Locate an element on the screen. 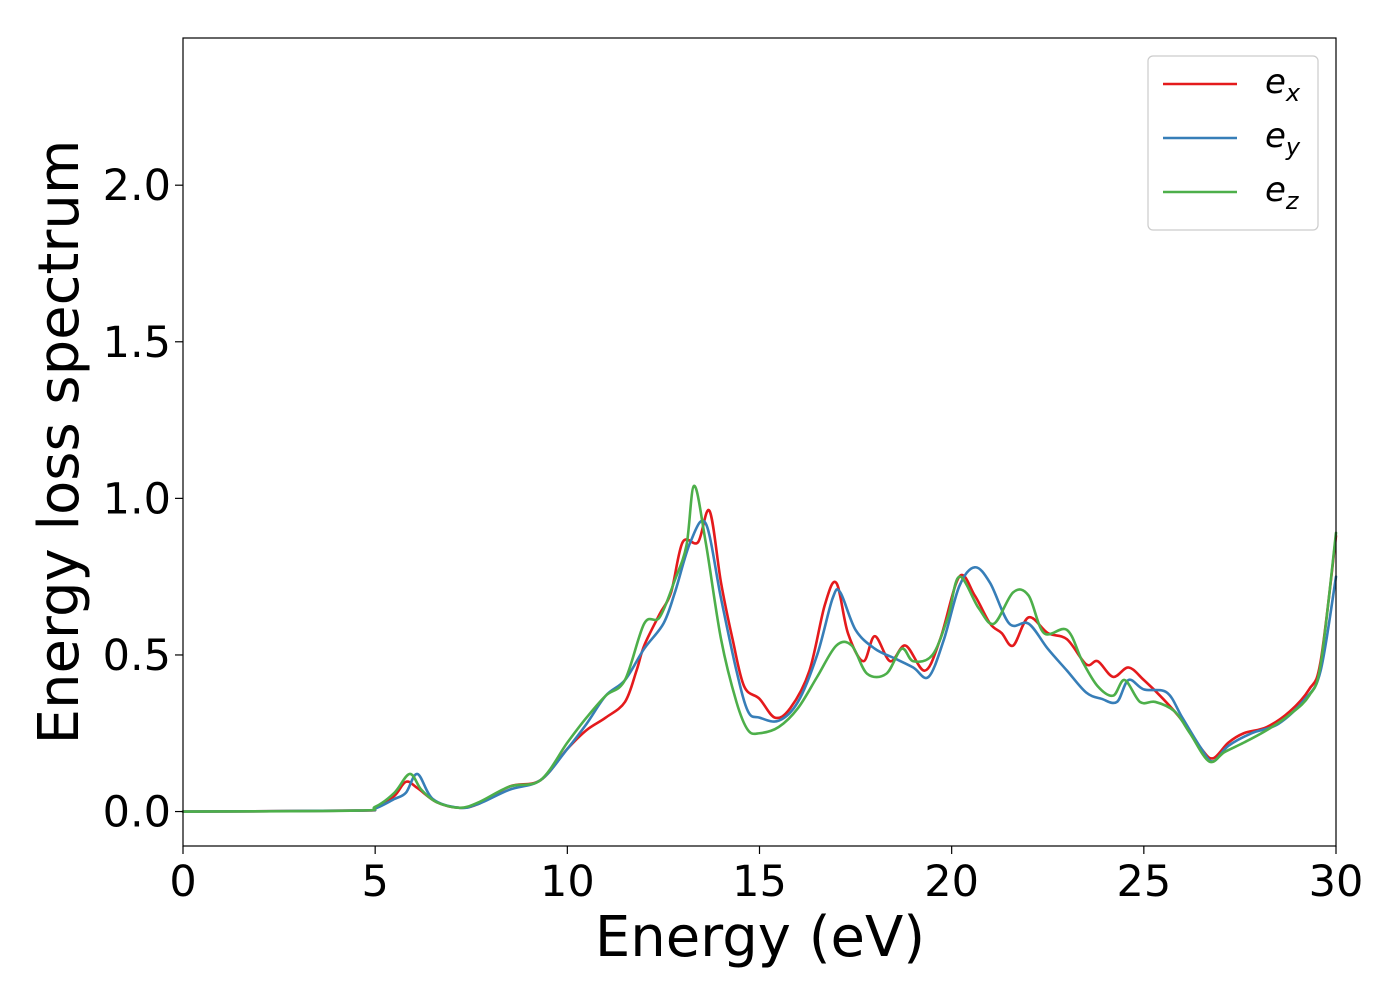 The width and height of the screenshot is (1400, 1000). legend: ex ey ez is located at coordinates (1233, 143).